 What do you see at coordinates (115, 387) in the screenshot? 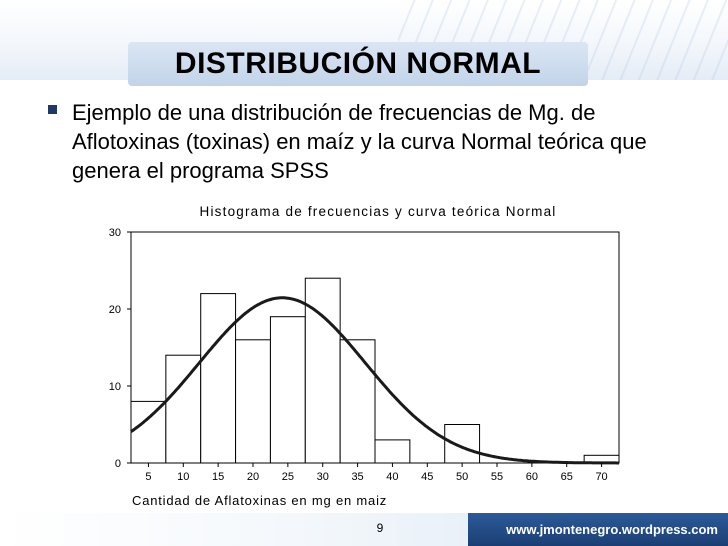
I see `y-tick-label: 10` at bounding box center [115, 387].